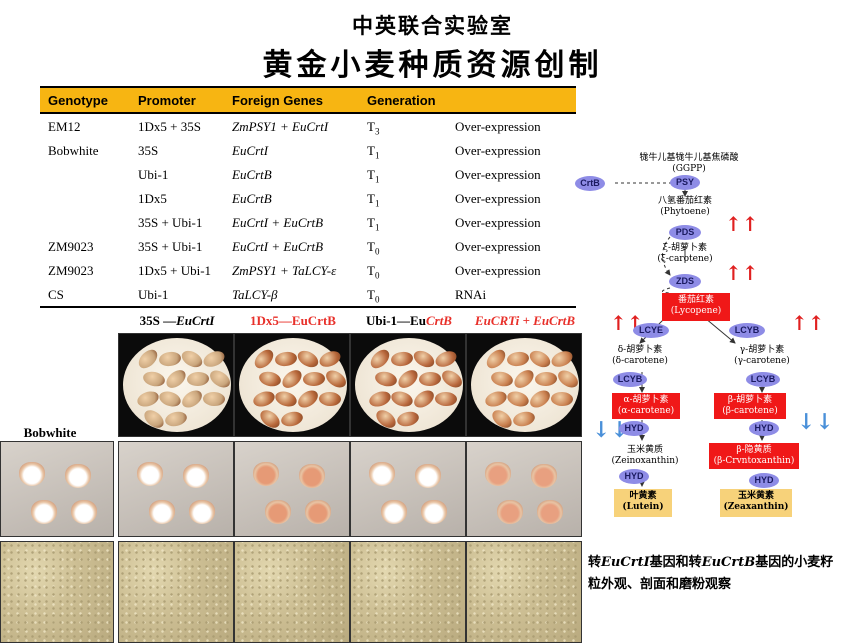  I want to click on table-row: Bobwhite 35S EuCrtI Over-expression T1, so click(308, 150).